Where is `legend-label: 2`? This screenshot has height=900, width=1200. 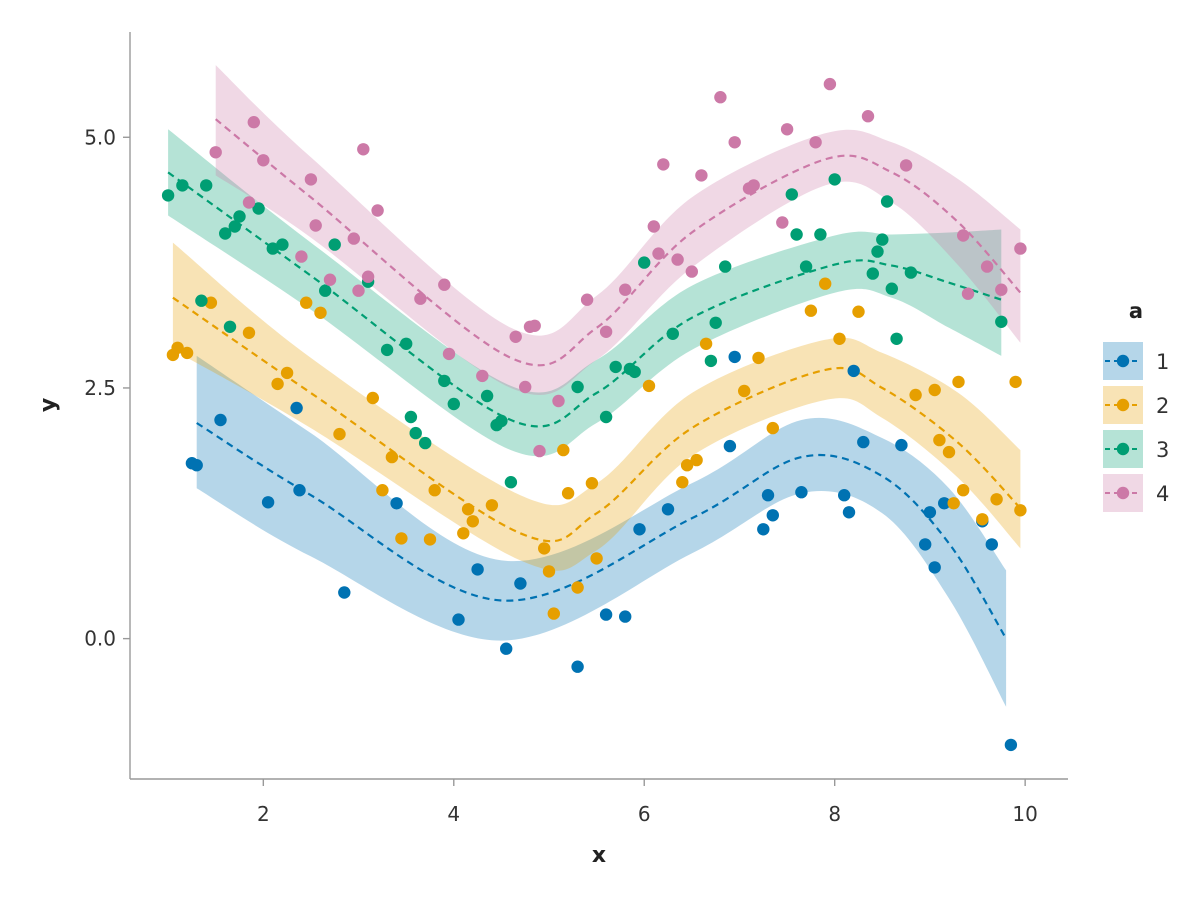
legend-label: 2 is located at coordinates (1162, 406).